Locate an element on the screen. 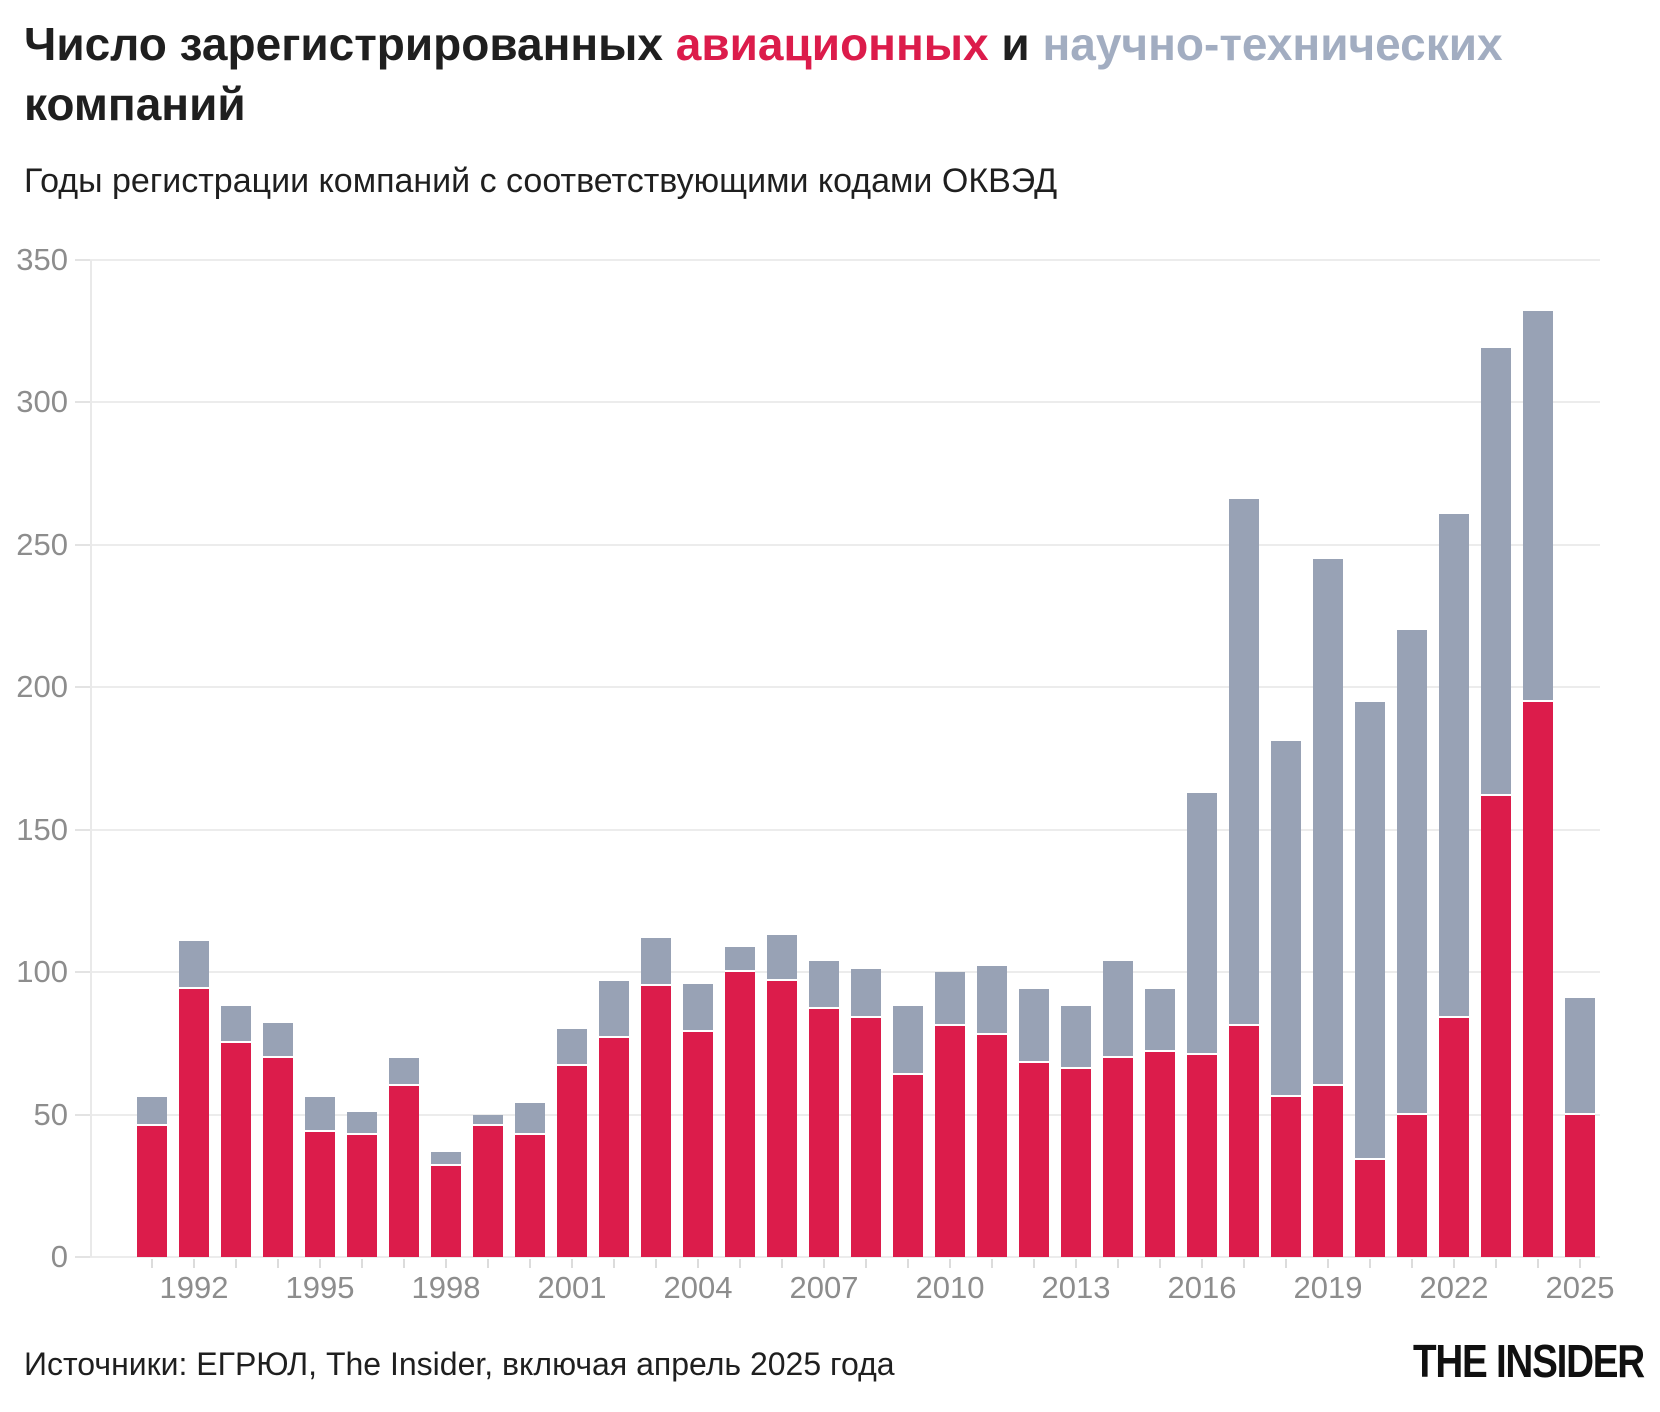 Image resolution: width=1660 pixels, height=1412 pixels. bar-2004-aviation-segment is located at coordinates (698, 1144).